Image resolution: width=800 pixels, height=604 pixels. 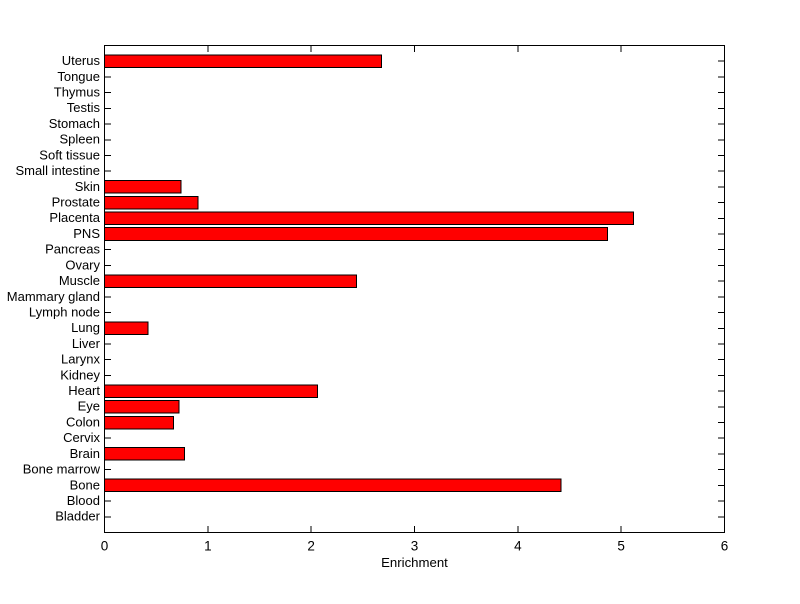 I want to click on svg-text: Colon, so click(x=83, y=421).